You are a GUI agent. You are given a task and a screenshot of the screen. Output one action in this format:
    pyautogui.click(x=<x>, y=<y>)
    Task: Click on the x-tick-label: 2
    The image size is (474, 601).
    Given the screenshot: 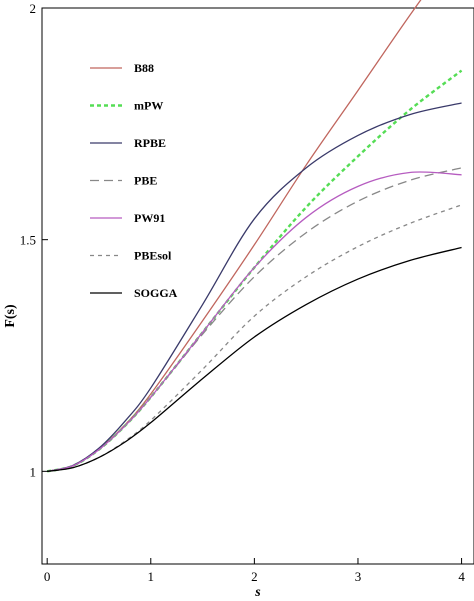 What is the action you would take?
    pyautogui.click(x=254, y=576)
    